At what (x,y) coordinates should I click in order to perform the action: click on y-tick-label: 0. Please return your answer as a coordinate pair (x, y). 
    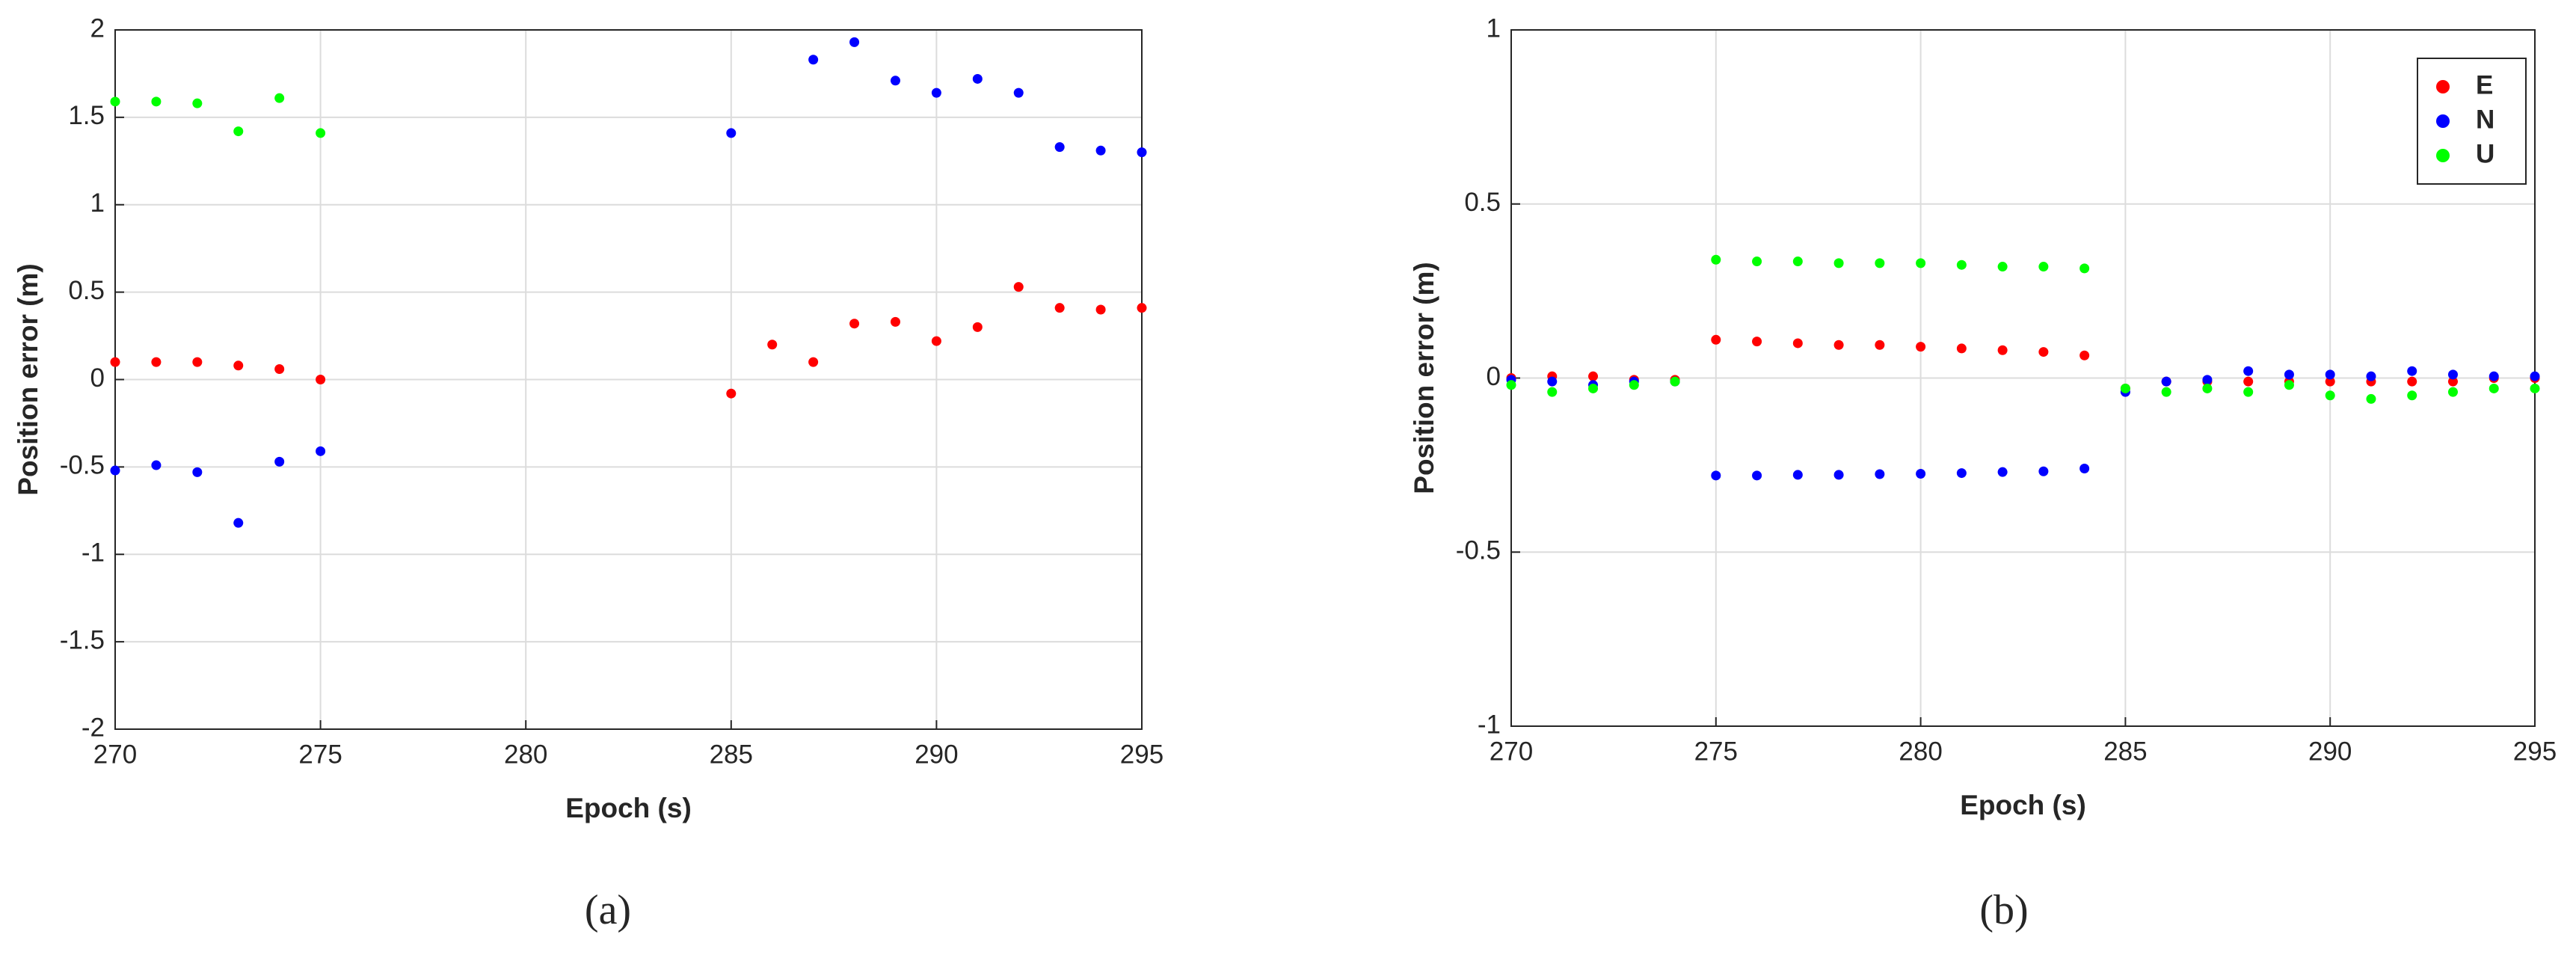
    Looking at the image, I should click on (1494, 376).